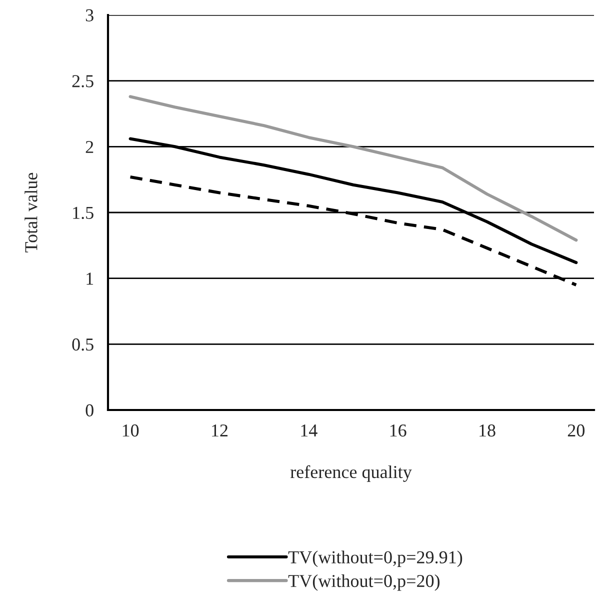 This screenshot has height=607, width=596. I want to click on x-tick-label: 16, so click(398, 430).